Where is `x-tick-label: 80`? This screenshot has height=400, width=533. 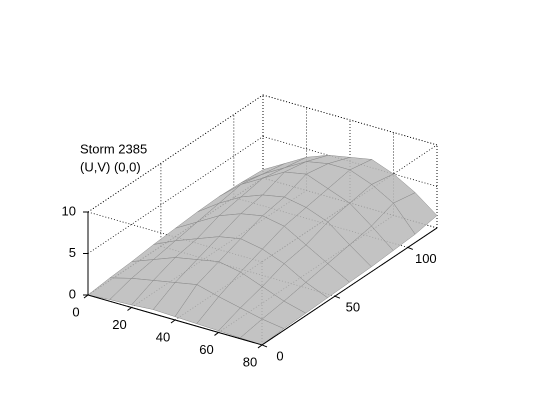 x-tick-label: 80 is located at coordinates (250, 361).